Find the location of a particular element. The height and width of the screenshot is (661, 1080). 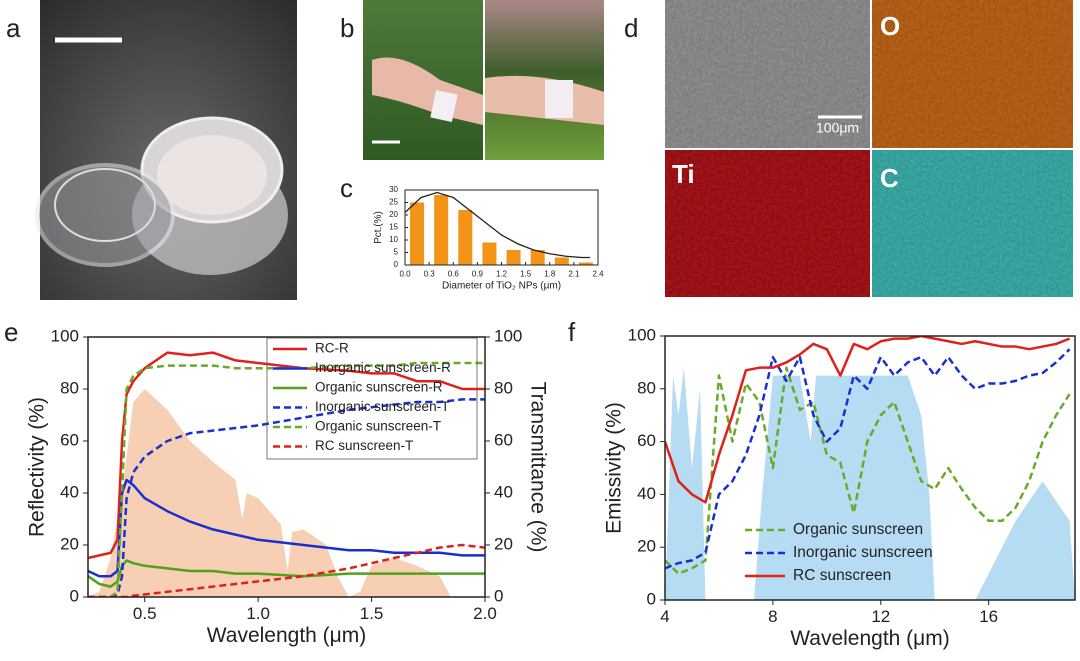

legend-box is located at coordinates (372, 398).